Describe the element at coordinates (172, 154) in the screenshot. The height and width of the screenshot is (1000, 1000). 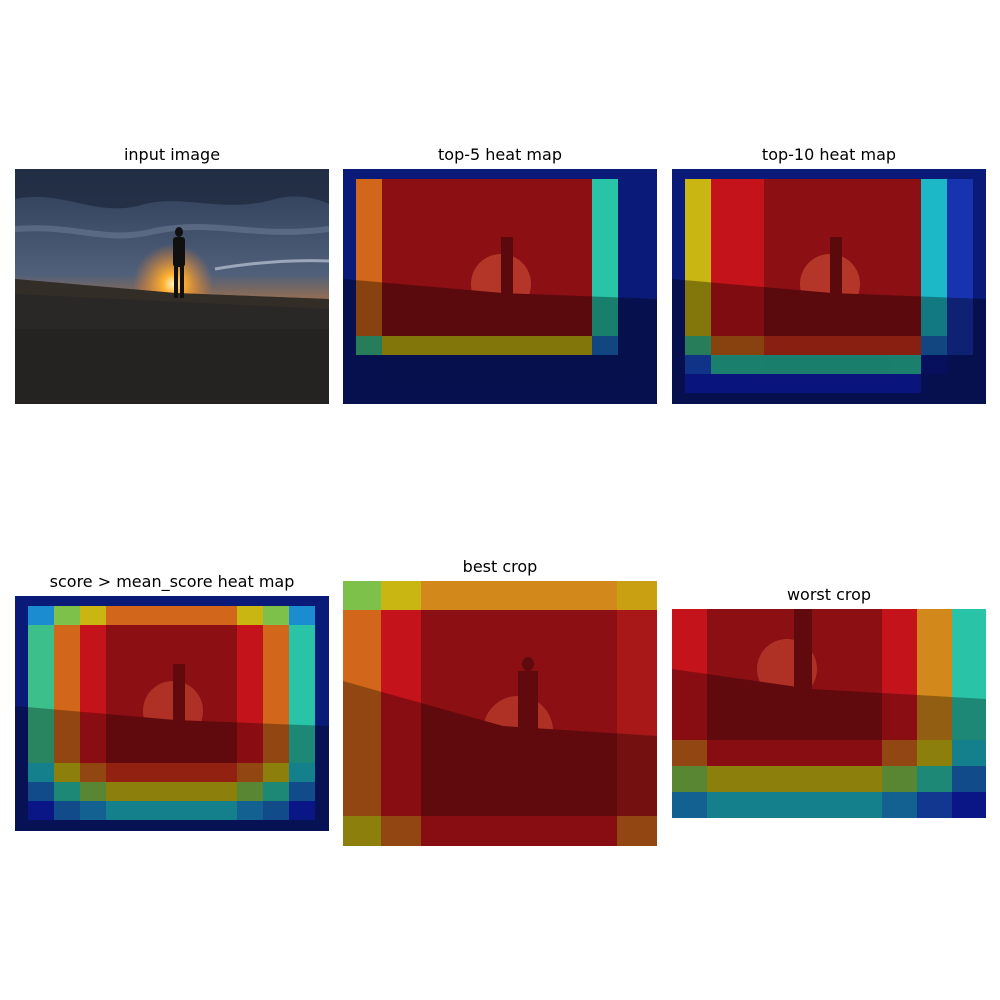
I see `panel-title-input: input image` at that location.